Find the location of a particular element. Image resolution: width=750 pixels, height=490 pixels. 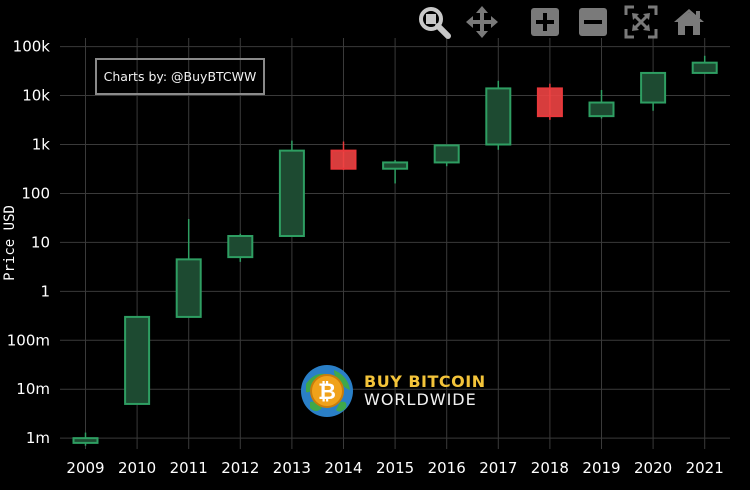

pan-icon is located at coordinates (482, 22).